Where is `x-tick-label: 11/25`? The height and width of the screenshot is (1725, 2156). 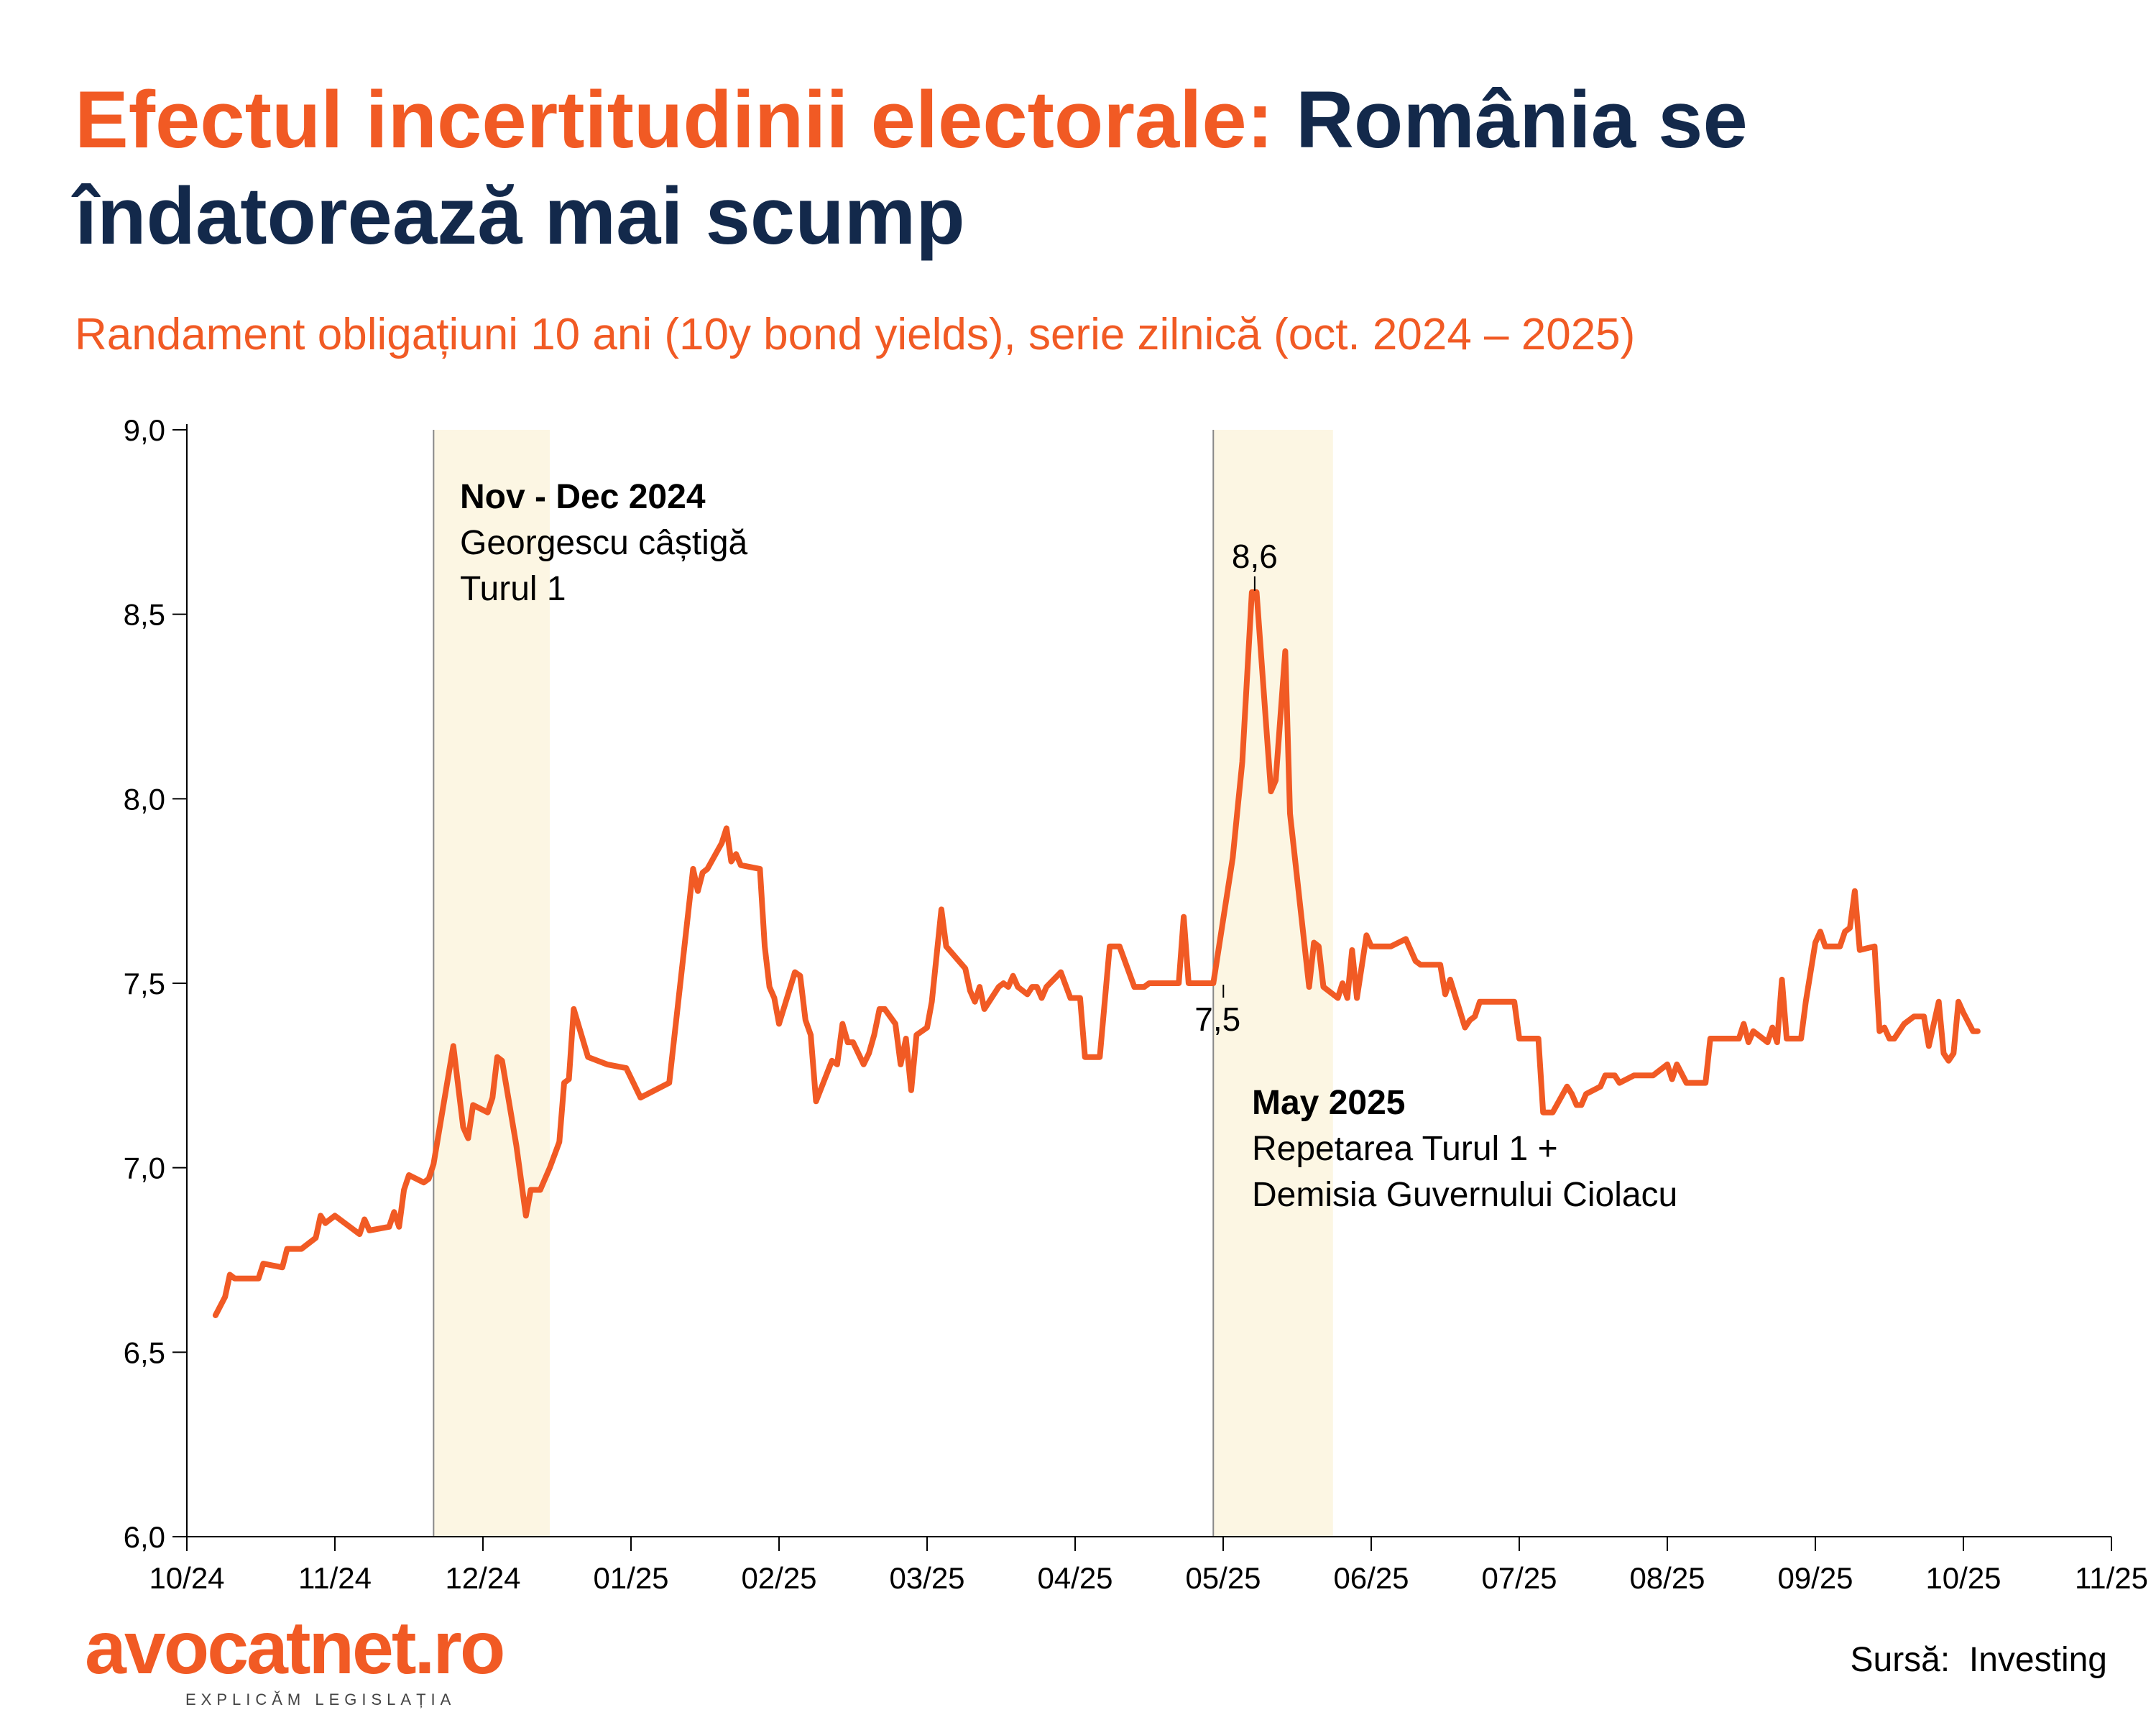 x-tick-label: 11/25 is located at coordinates (2111, 1578).